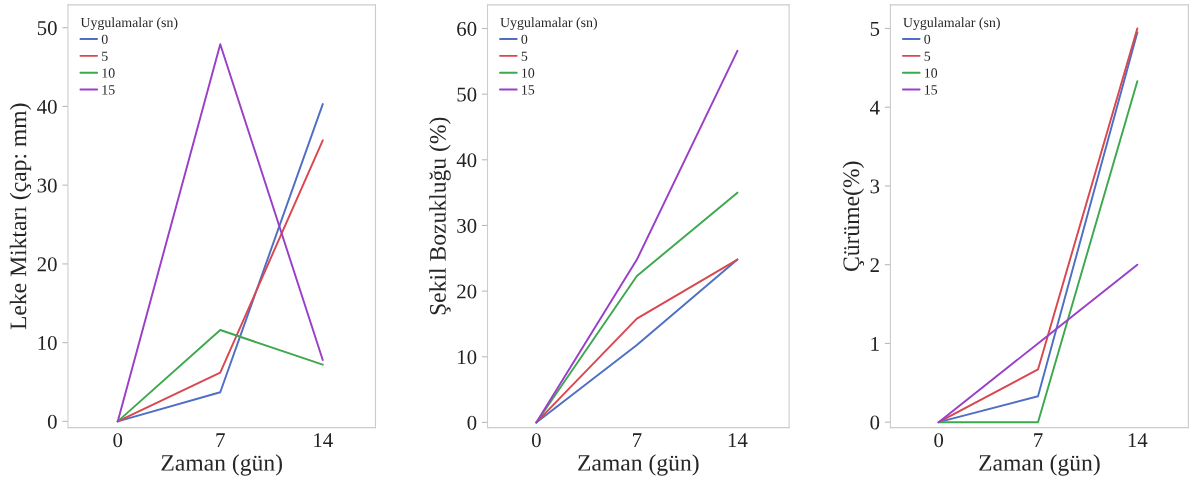  Describe the element at coordinates (467, 28) in the screenshot. I see `y-tick-label: 60` at that location.